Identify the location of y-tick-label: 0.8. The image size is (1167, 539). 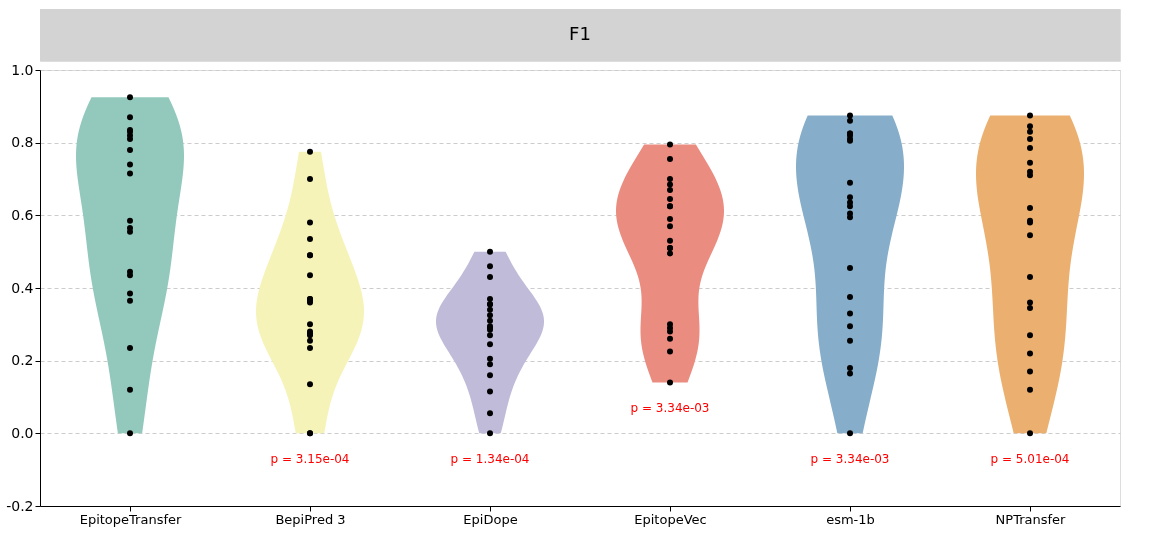
(22, 142).